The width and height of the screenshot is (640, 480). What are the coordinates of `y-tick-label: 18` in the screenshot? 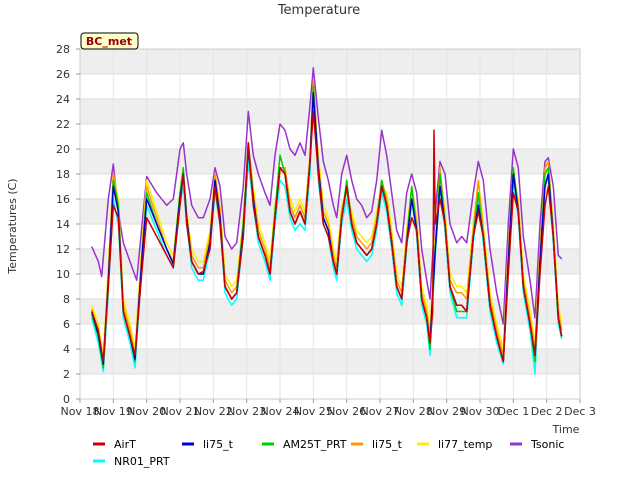 It's located at (63, 174).